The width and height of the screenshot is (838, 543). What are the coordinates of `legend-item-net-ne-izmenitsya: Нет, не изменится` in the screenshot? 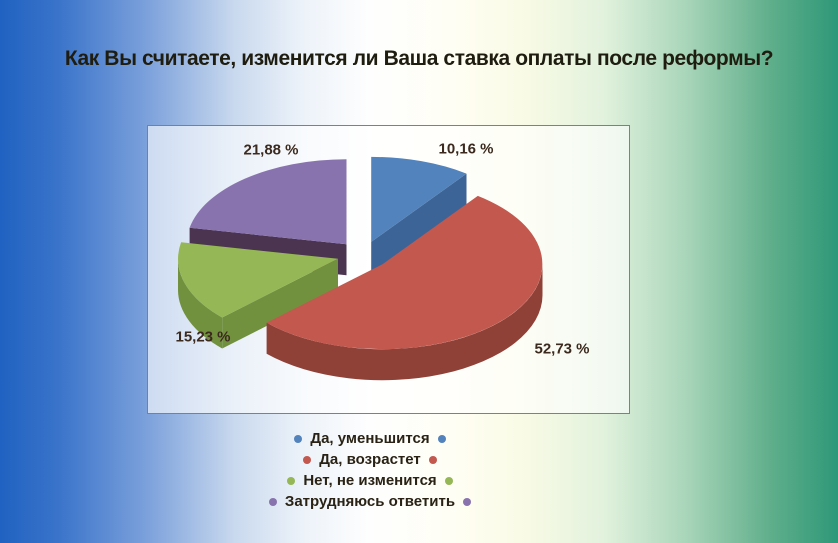 It's located at (369, 480).